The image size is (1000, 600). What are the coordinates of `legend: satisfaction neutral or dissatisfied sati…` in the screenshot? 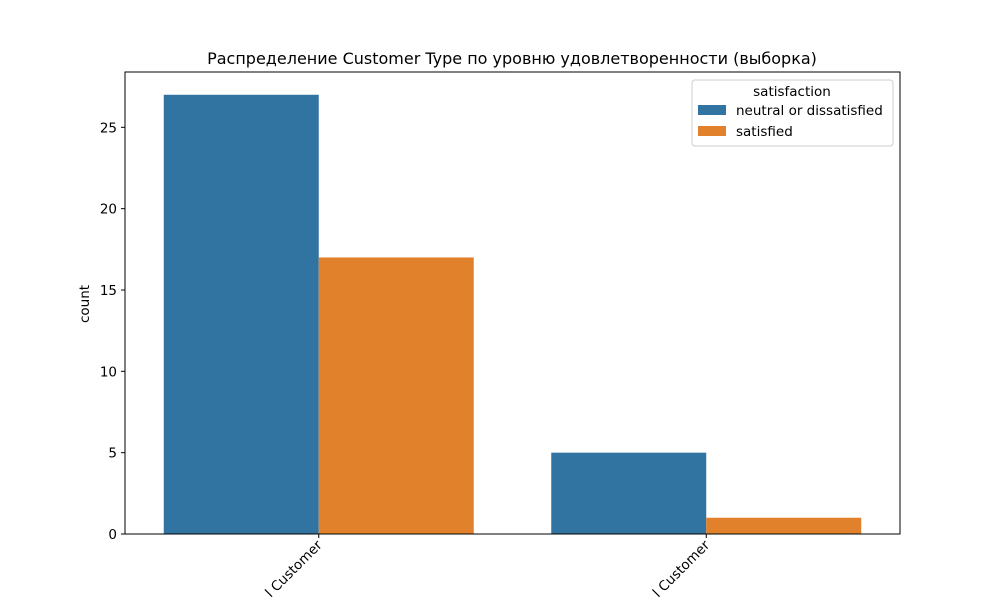 It's located at (792, 113).